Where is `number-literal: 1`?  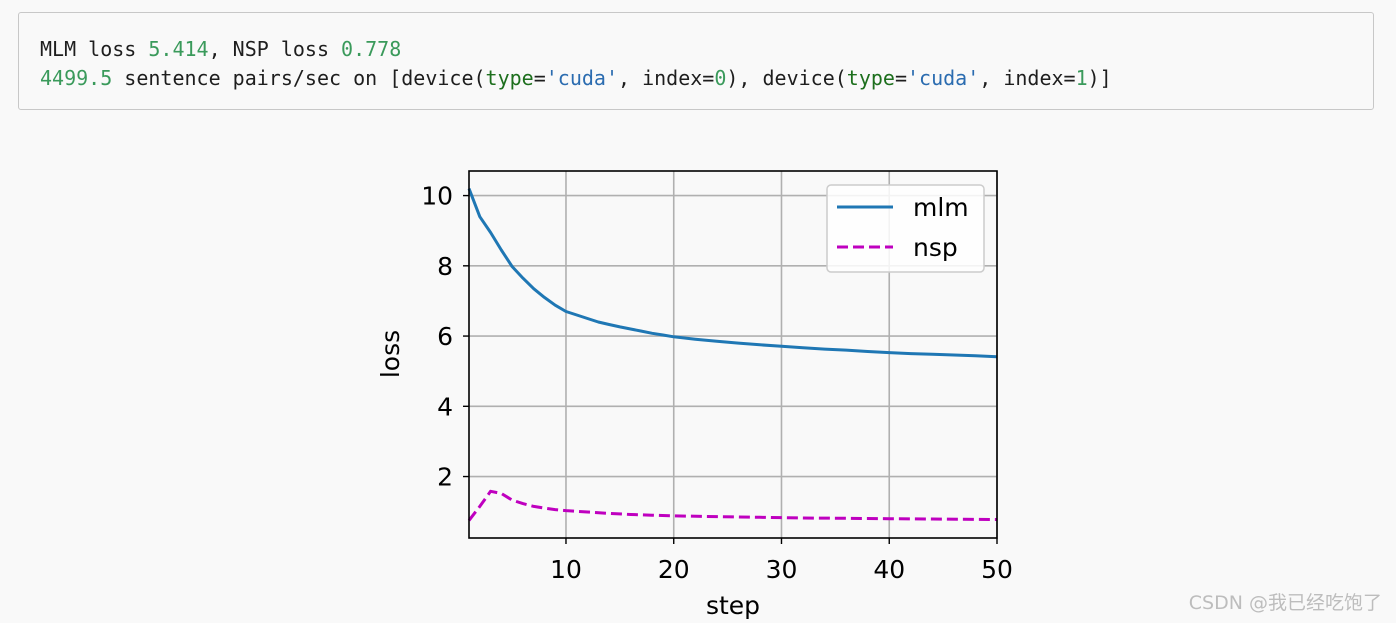 number-literal: 1 is located at coordinates (1081, 78).